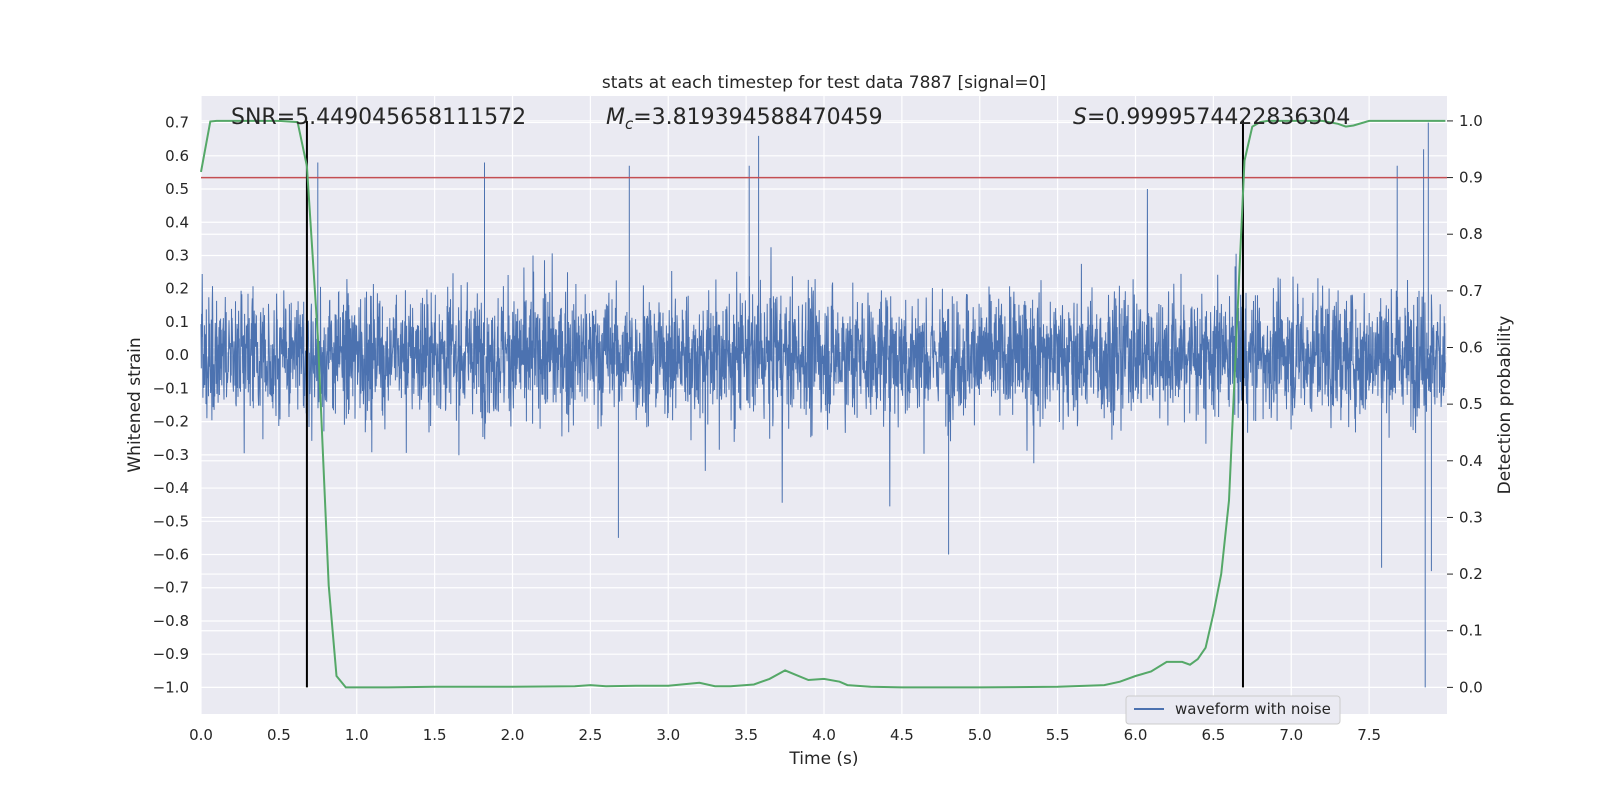 The height and width of the screenshot is (804, 1600). What do you see at coordinates (1218, 117) in the screenshot?
I see `s-value: =0.9999574422836304` at bounding box center [1218, 117].